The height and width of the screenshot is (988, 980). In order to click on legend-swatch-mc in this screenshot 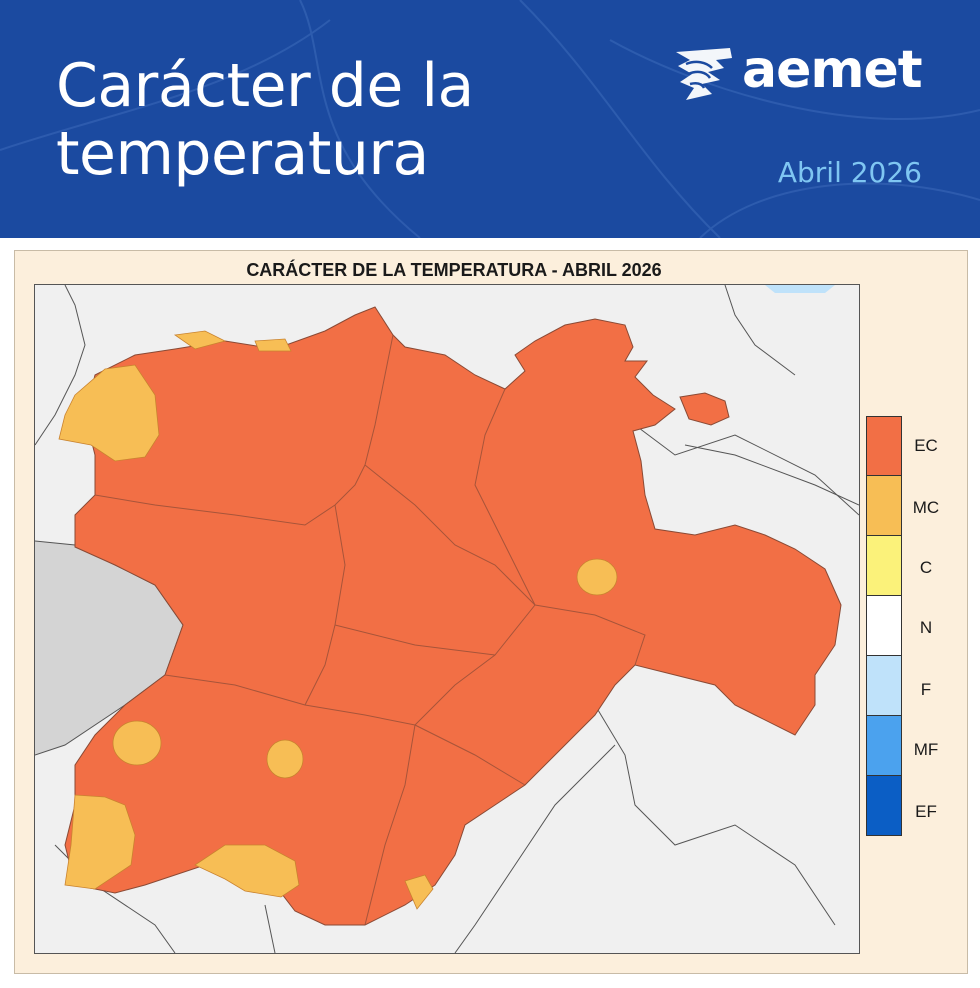, I will do `click(884, 506)`.